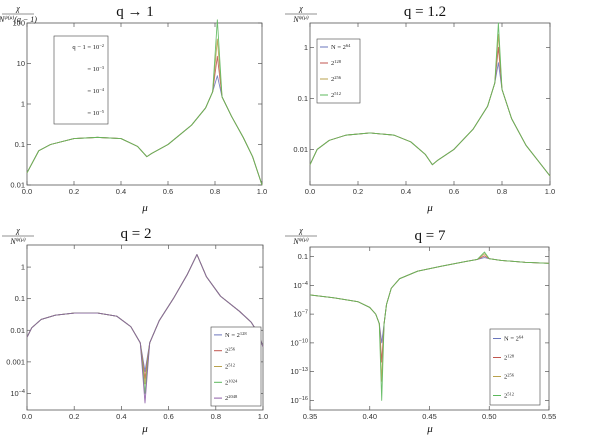 This screenshot has width=607, height=444. What do you see at coordinates (95, 69) in the screenshot?
I see `legend-label-2: = 10−3` at bounding box center [95, 69].